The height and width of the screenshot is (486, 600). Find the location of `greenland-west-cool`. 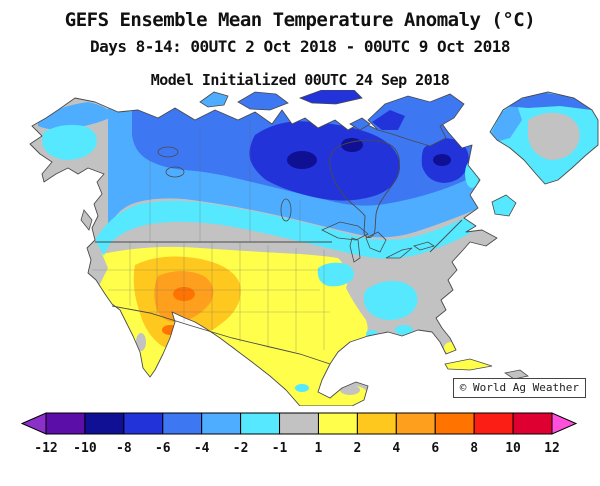

greenland-west-cool is located at coordinates (506, 122).